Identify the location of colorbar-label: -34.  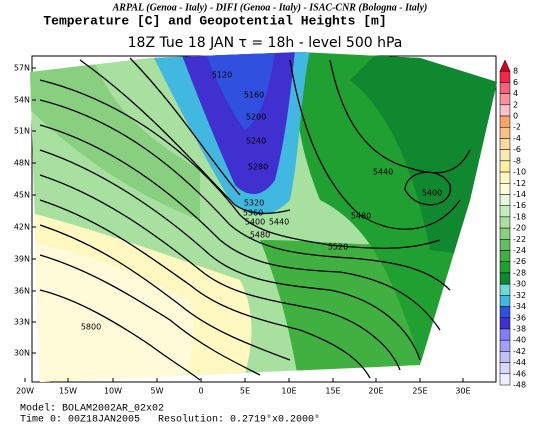
(519, 306).